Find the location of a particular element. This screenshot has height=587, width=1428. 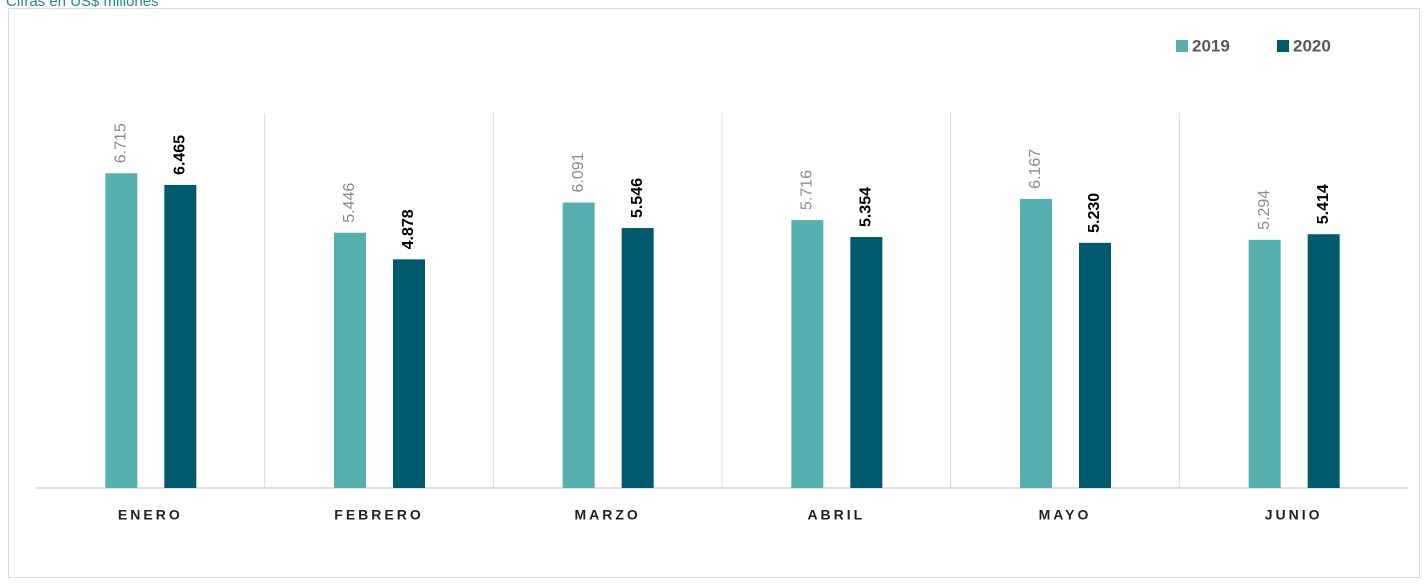

data-label: 5.354 is located at coordinates (866, 207).